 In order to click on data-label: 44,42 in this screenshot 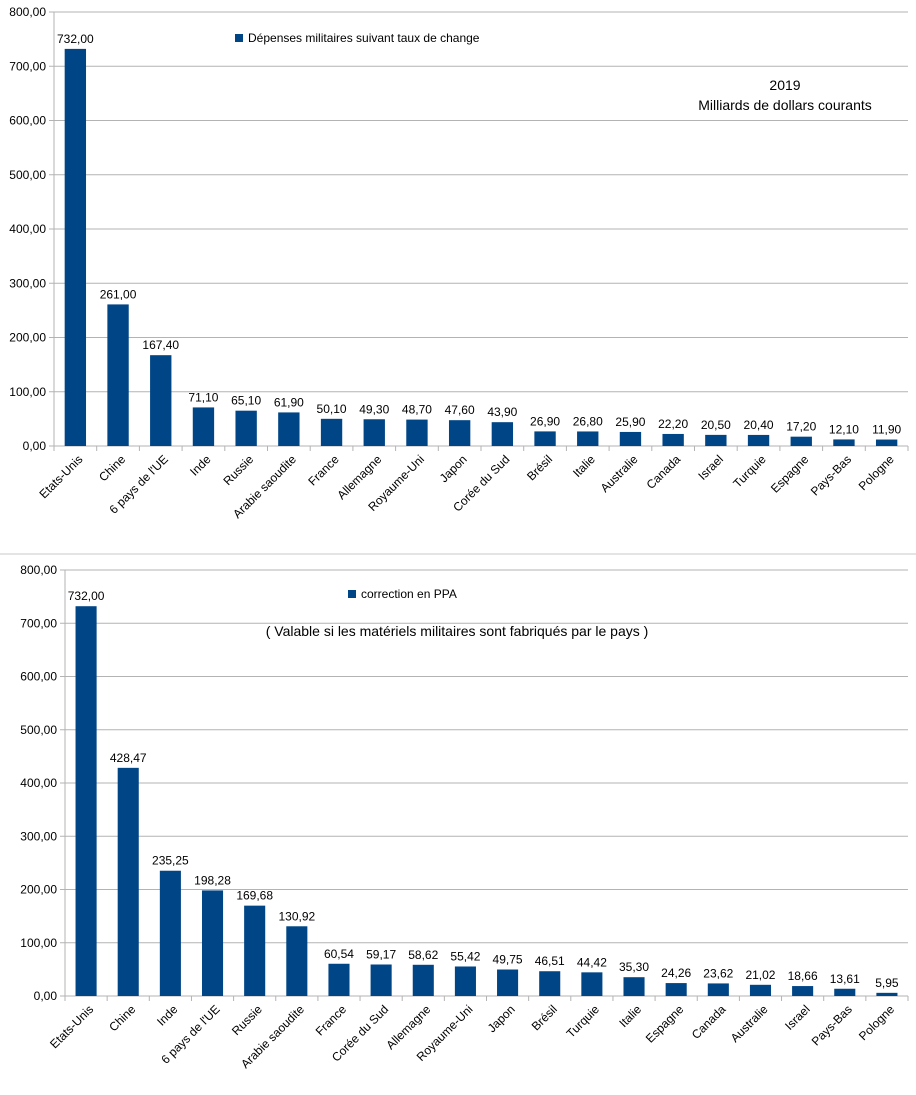, I will do `click(592, 962)`.